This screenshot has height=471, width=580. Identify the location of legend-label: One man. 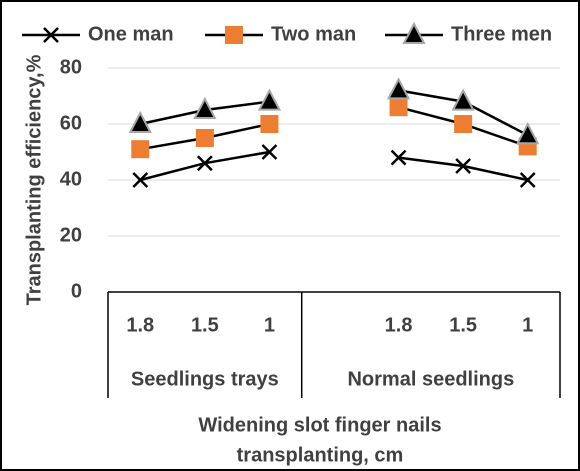
(131, 34).